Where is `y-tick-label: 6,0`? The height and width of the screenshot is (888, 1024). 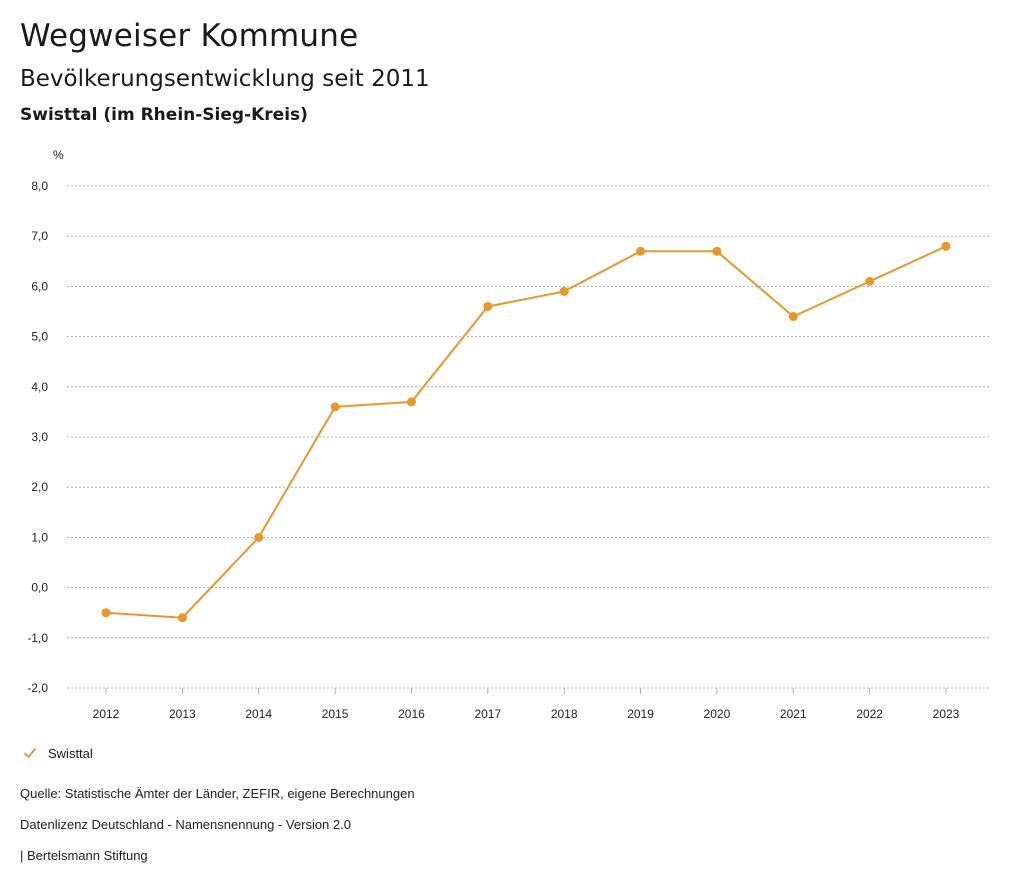
y-tick-label: 6,0 is located at coordinates (39, 286).